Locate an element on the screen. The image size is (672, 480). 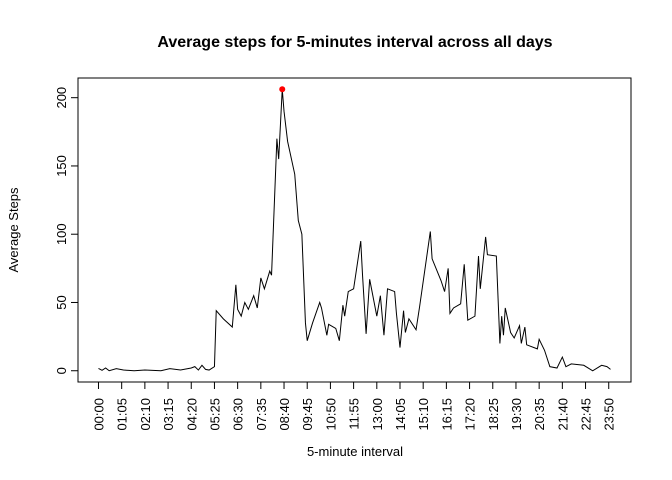
x-tick-label: 10:50 is located at coordinates (330, 414).